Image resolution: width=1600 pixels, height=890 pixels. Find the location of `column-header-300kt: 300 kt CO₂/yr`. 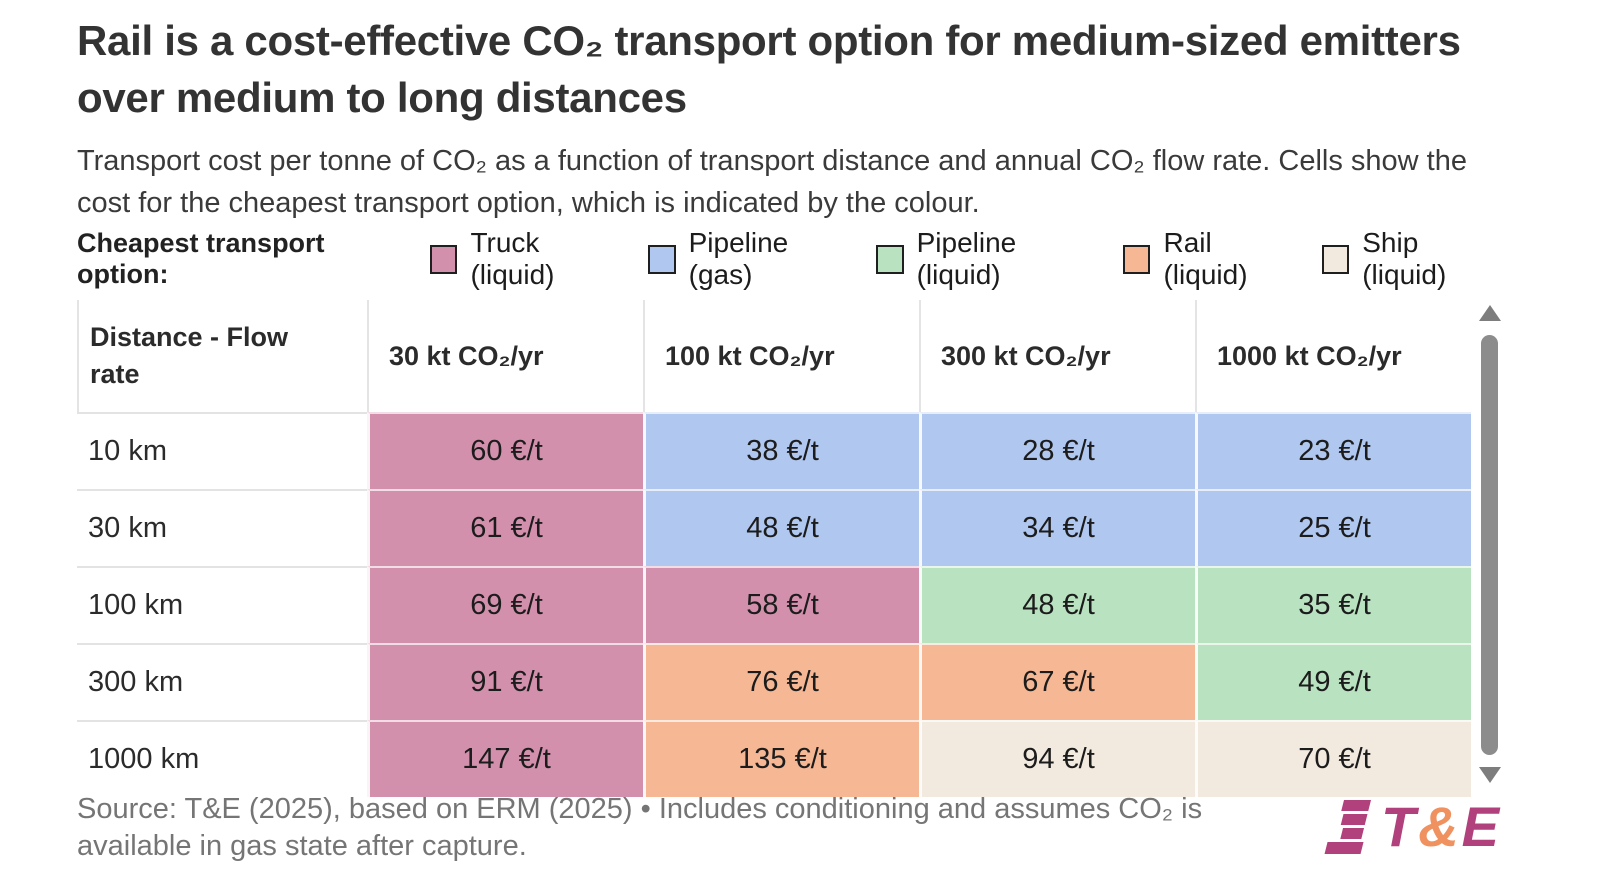

column-header-300kt: 300 kt CO₂/yr is located at coordinates (1057, 356).